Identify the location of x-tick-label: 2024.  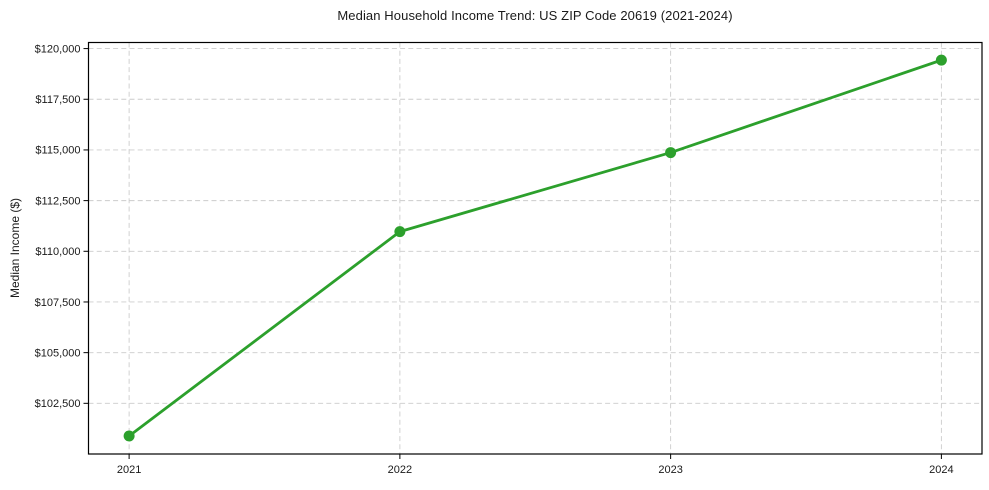
(941, 470).